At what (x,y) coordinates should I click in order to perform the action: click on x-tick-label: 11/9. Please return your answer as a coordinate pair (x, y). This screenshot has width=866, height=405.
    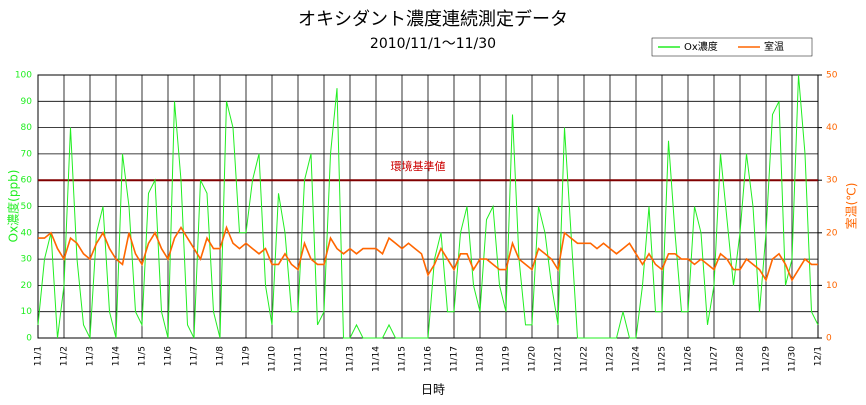
    Looking at the image, I should click on (247, 356).